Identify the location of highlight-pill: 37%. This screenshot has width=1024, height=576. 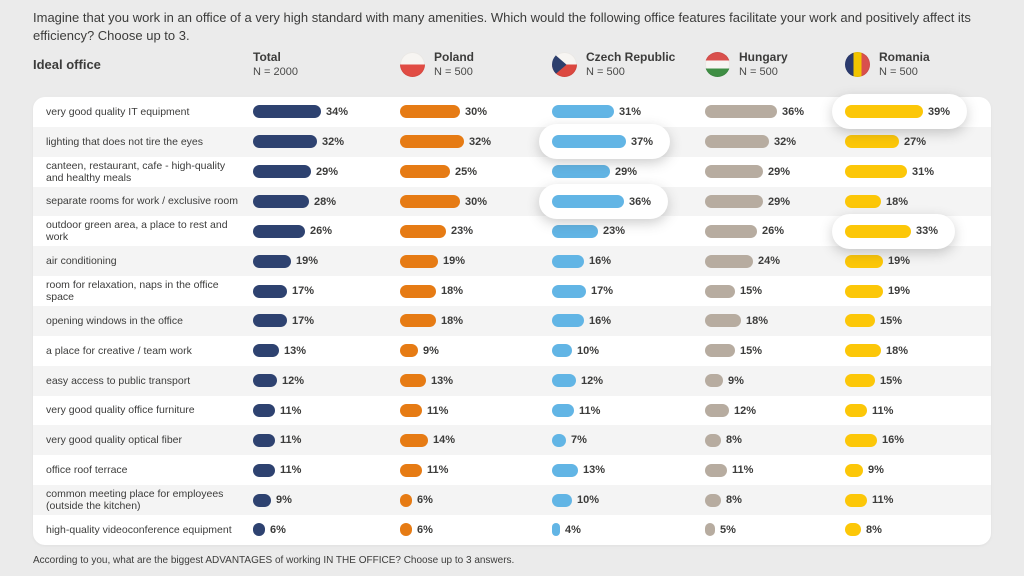
(605, 142).